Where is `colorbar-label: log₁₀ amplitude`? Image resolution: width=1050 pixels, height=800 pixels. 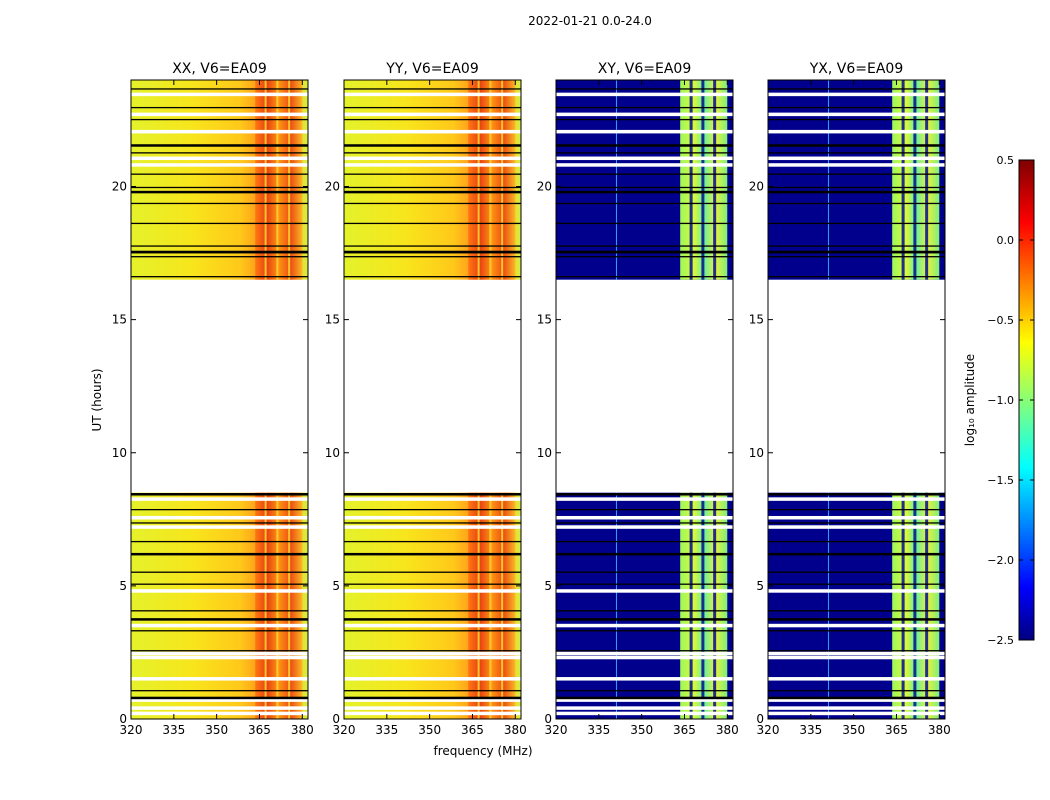 colorbar-label: log₁₀ amplitude is located at coordinates (970, 400).